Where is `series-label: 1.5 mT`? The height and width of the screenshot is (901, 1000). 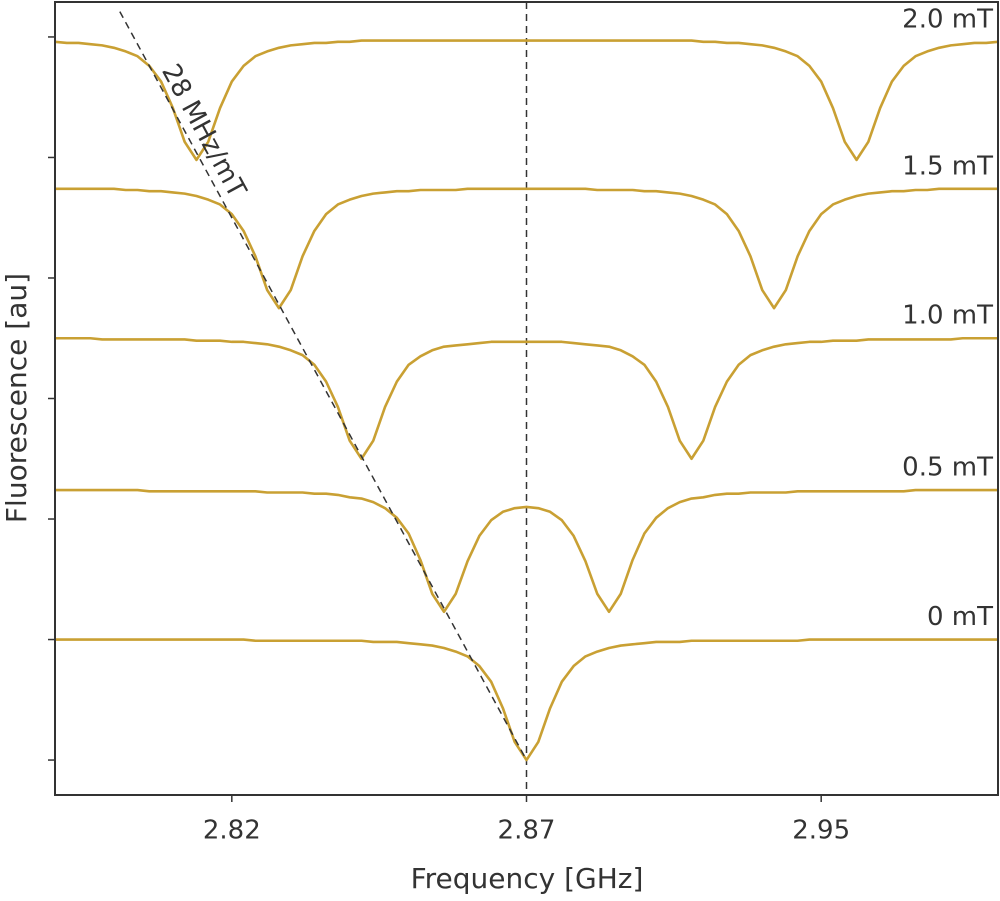 series-label: 1.5 mT is located at coordinates (947, 166).